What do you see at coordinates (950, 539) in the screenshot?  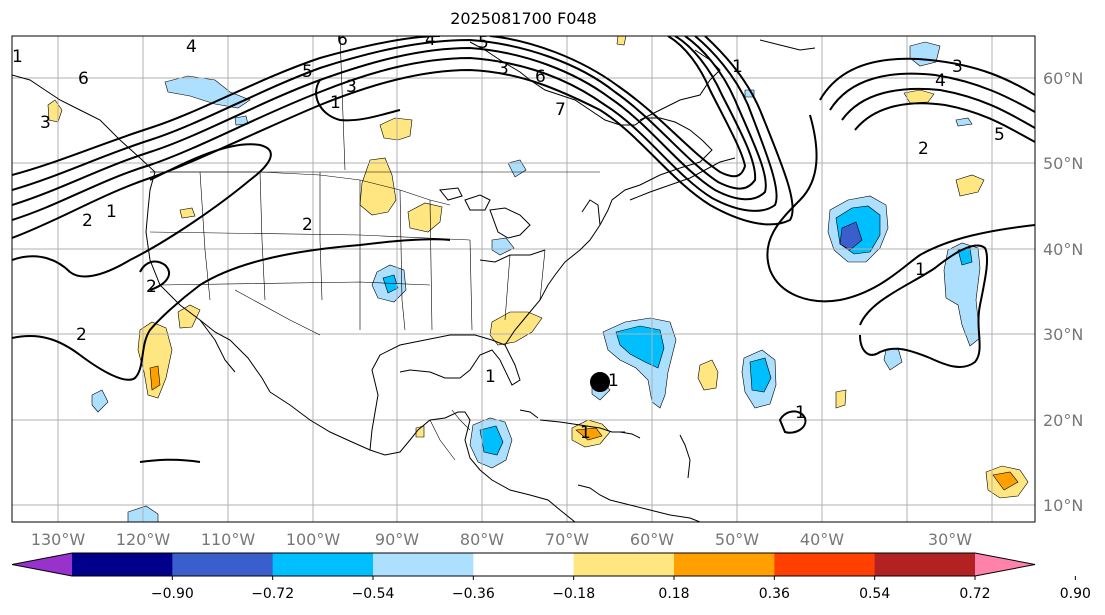 I see `lon-label: 30°W` at bounding box center [950, 539].